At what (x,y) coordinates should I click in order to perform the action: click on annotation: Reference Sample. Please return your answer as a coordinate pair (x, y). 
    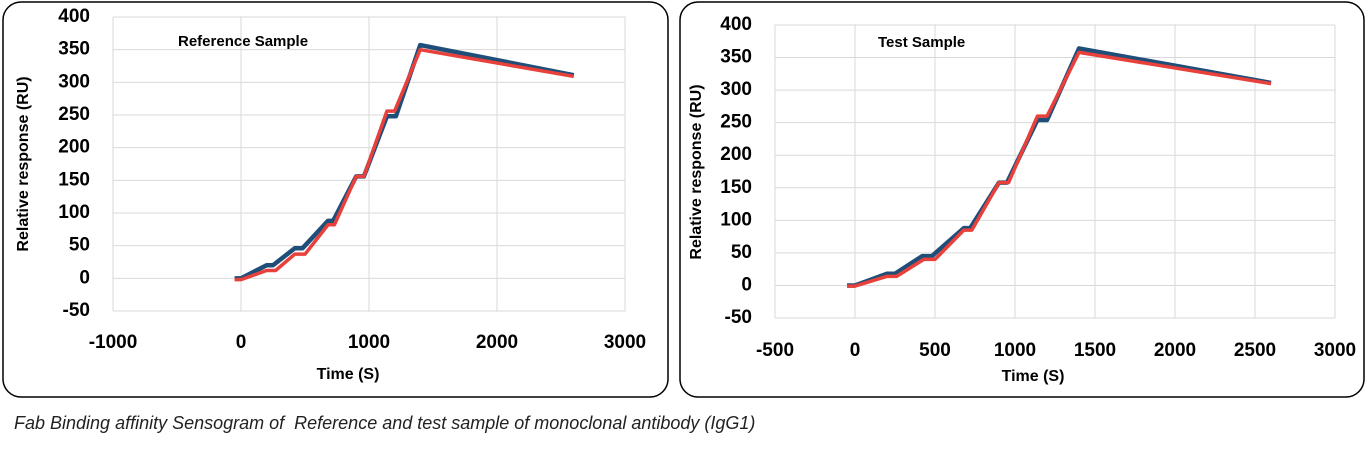
    Looking at the image, I should click on (243, 41).